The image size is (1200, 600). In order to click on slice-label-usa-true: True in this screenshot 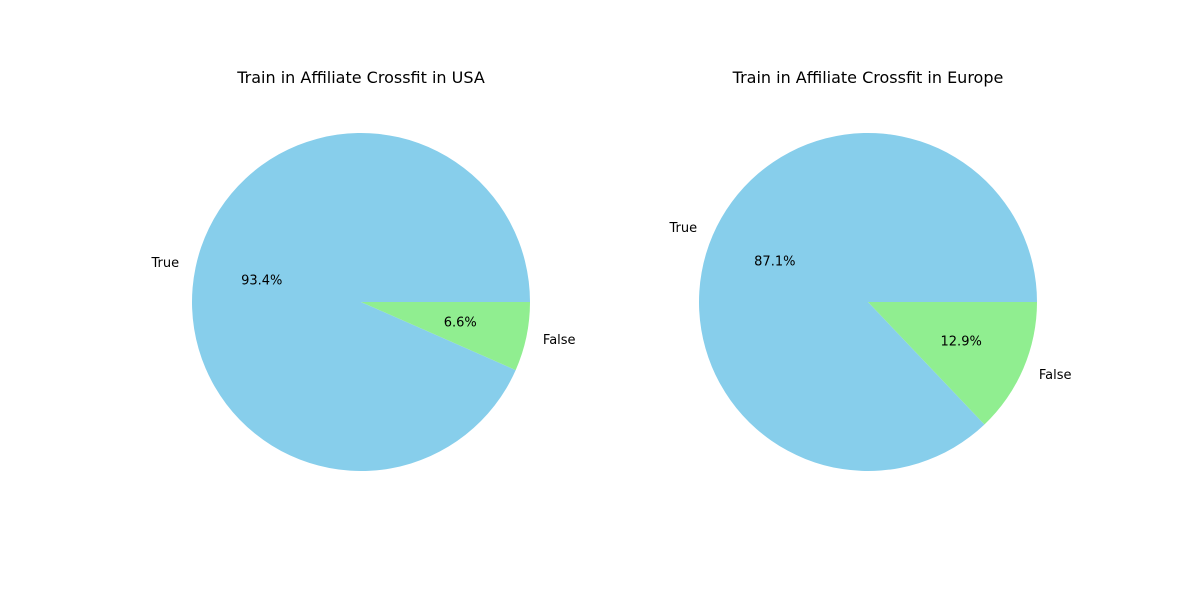, I will do `click(164, 263)`.